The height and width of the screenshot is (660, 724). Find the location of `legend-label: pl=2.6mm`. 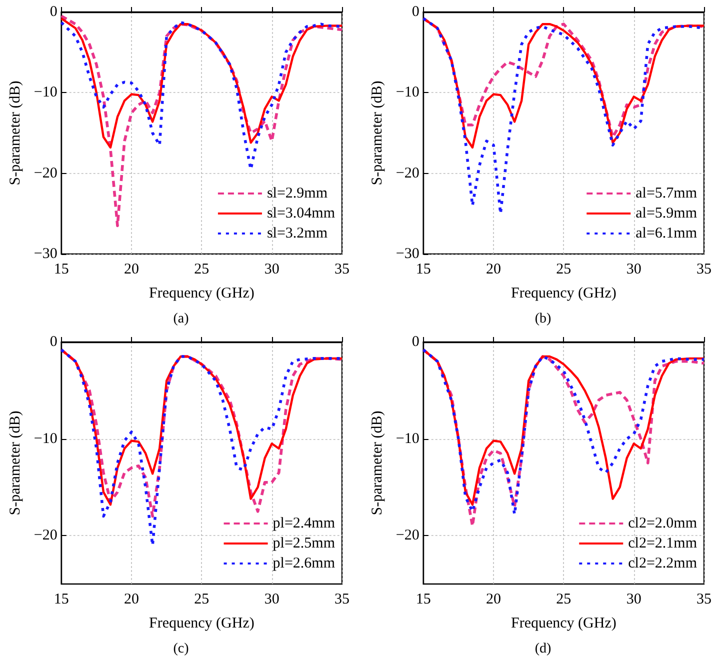

legend-label: pl=2.6mm is located at coordinates (304, 564).